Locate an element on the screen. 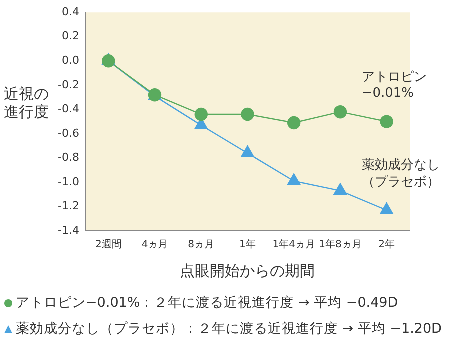 Image resolution: width=460 pixels, height=350 pixels. x-tick-label: 1年4ヵ月 is located at coordinates (294, 244).